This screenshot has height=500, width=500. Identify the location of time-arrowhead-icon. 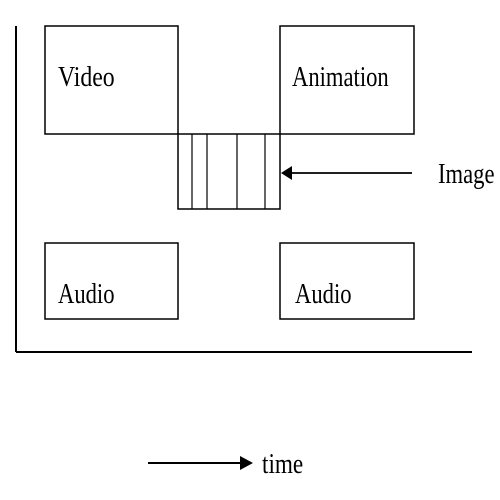
(246, 463).